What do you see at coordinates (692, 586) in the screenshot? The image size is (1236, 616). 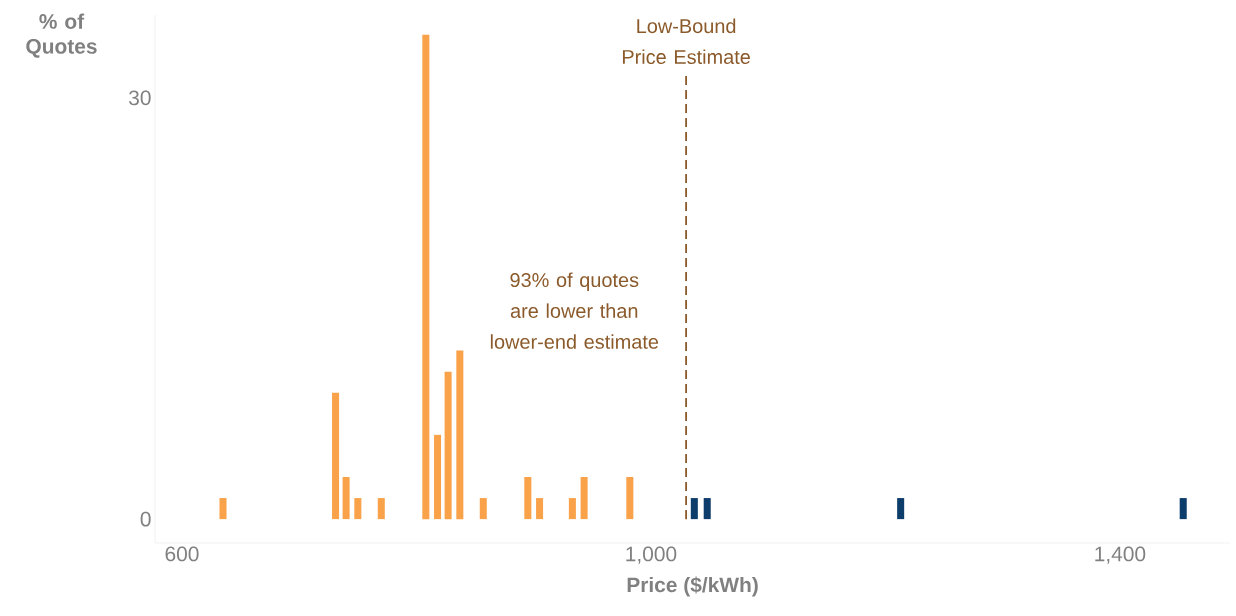 I see `x-axis-title: Price ($/kWh)` at bounding box center [692, 586].